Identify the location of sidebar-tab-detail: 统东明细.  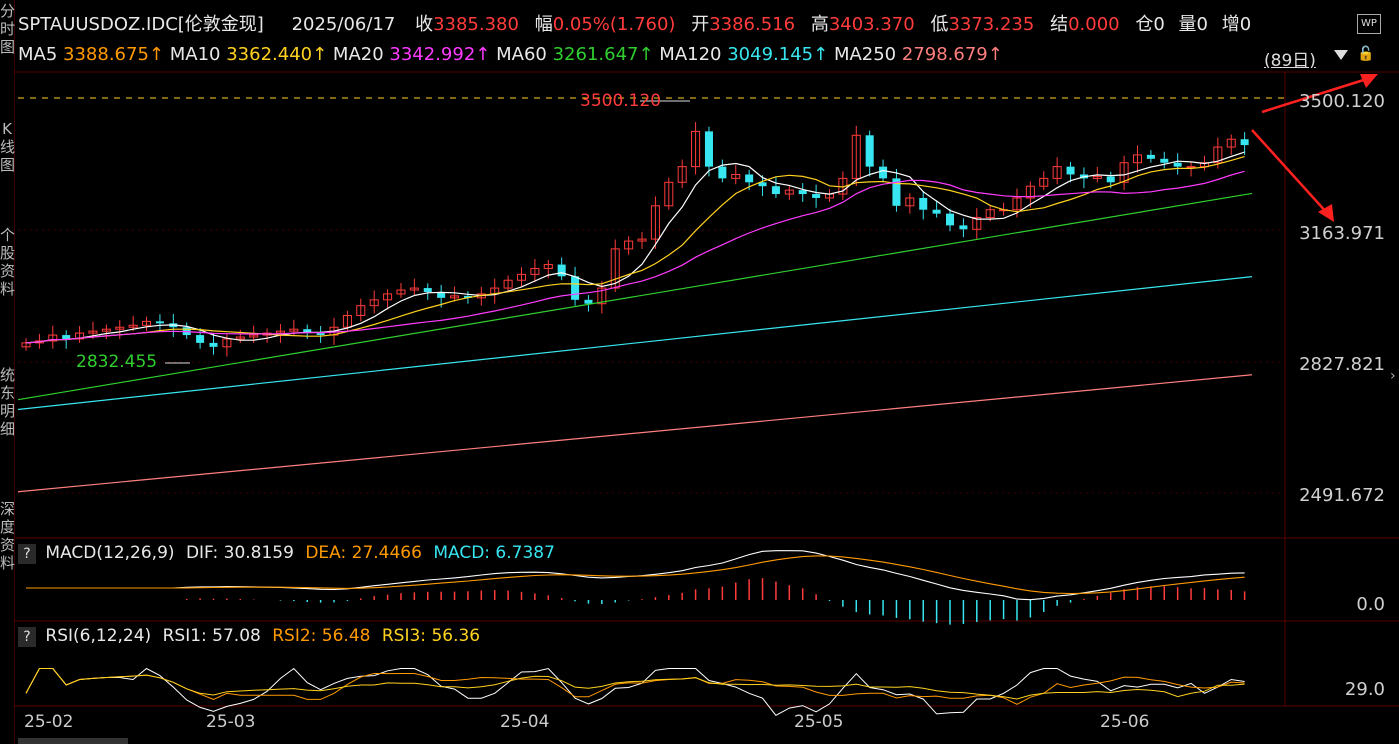
(8, 402).